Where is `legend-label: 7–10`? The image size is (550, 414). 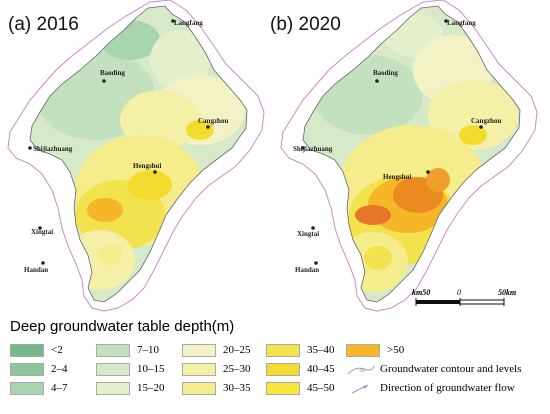 legend-label: 7–10 is located at coordinates (148, 350).